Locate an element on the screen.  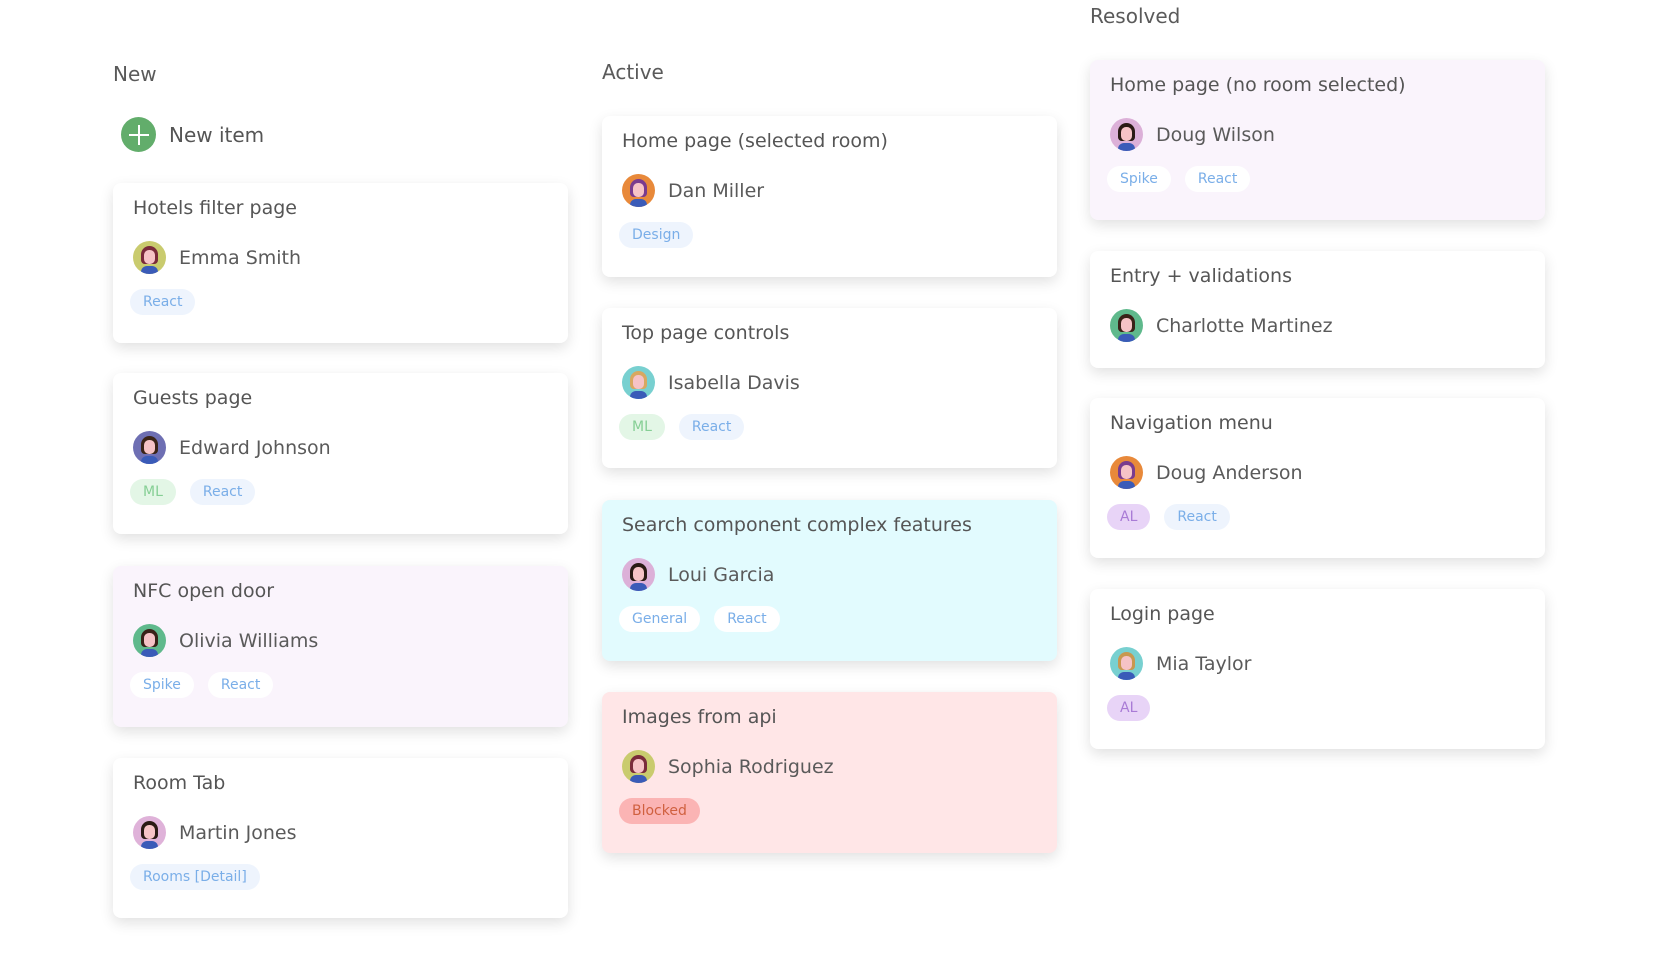
tag-rooms-detail: Rooms [Detail] is located at coordinates (195, 877).